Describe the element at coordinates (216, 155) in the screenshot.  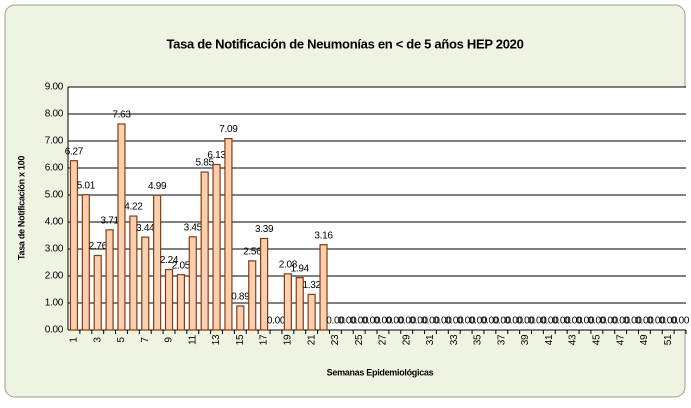
I see `data-label: 6.13` at that location.